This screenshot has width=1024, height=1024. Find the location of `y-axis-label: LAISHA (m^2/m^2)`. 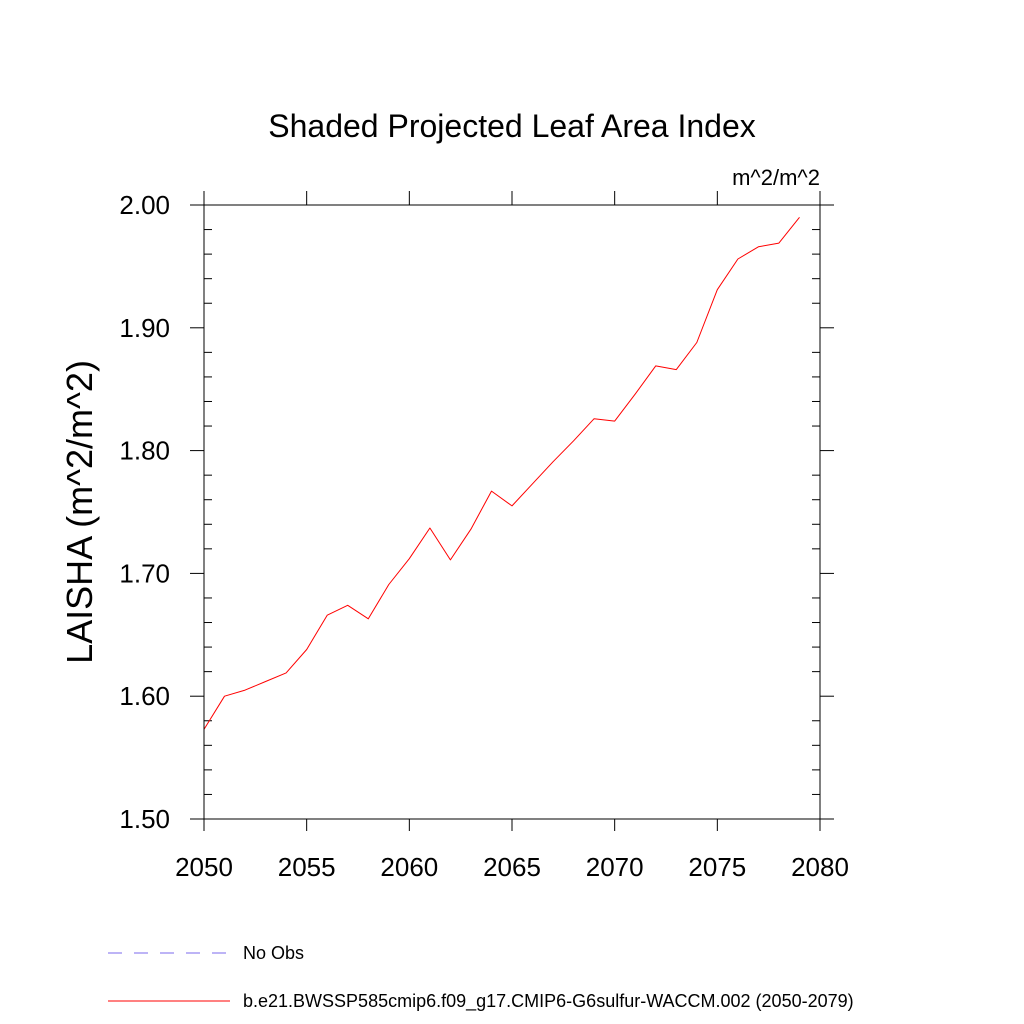

y-axis-label: LAISHA (m^2/m^2) is located at coordinates (79, 512).